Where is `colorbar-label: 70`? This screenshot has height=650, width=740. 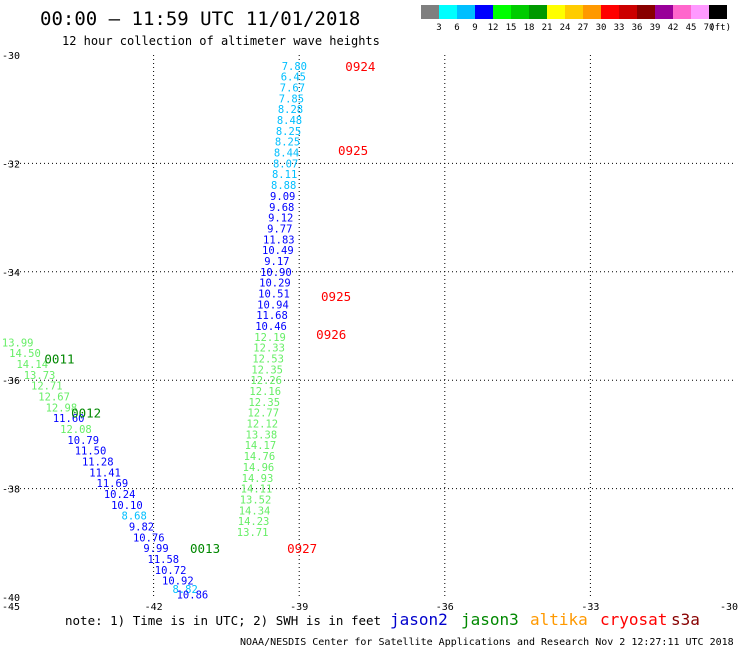
colorbar-label: 70 is located at coordinates (709, 28).